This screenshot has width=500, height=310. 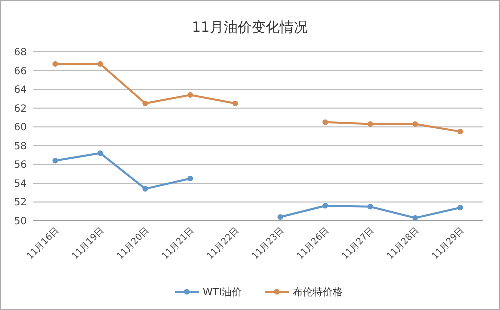 What do you see at coordinates (250, 28) in the screenshot?
I see `chart-title: 11月油价变化情况` at bounding box center [250, 28].